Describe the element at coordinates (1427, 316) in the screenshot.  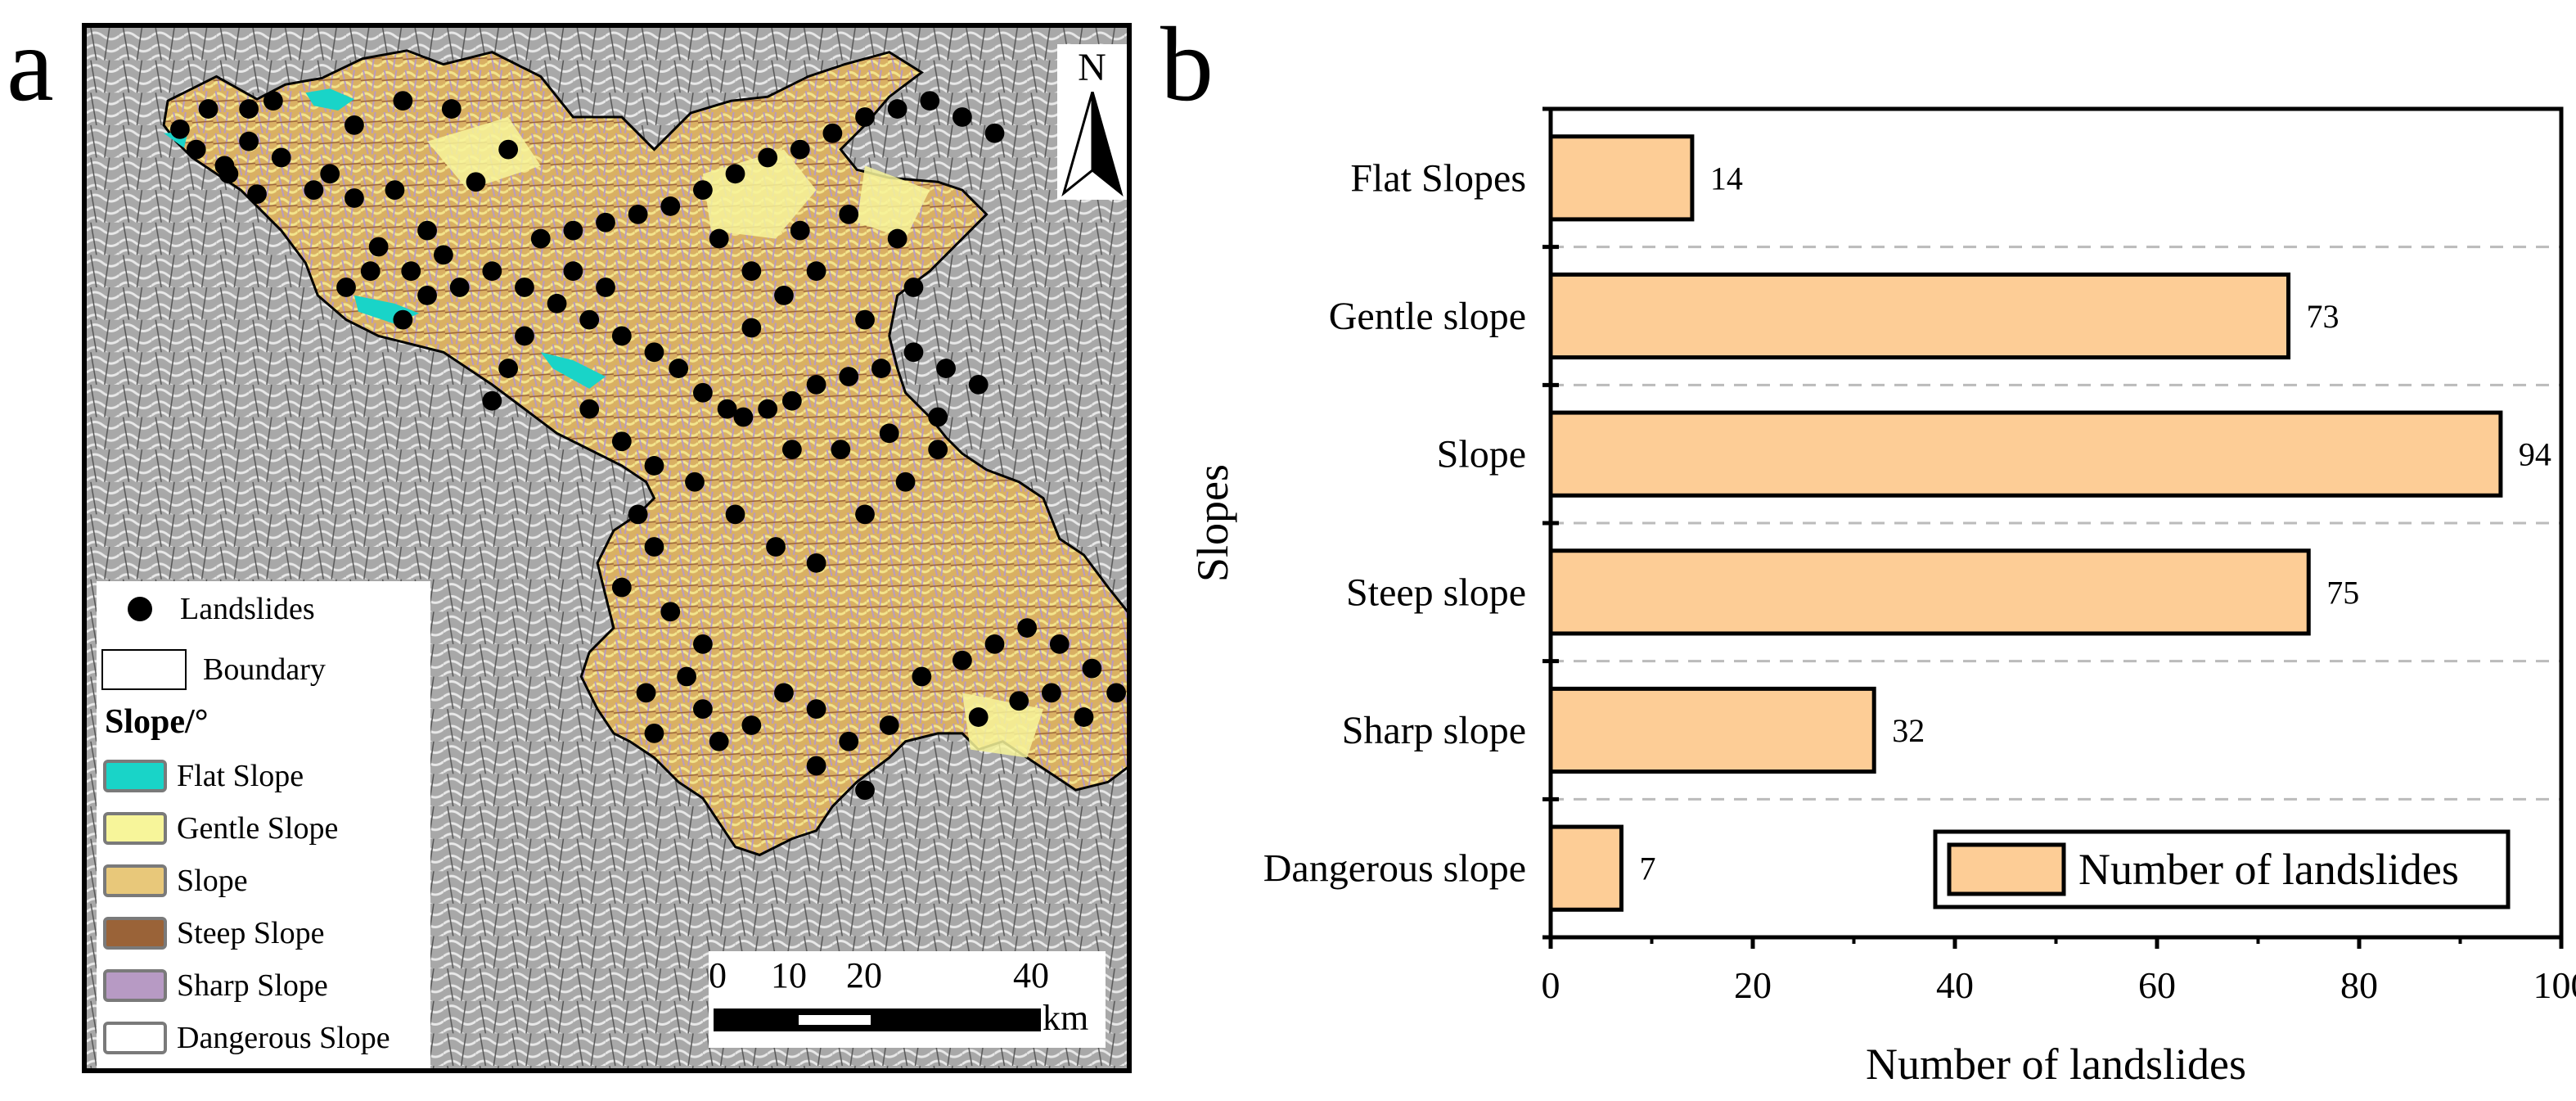
I see `category-label: Gentle slope` at that location.